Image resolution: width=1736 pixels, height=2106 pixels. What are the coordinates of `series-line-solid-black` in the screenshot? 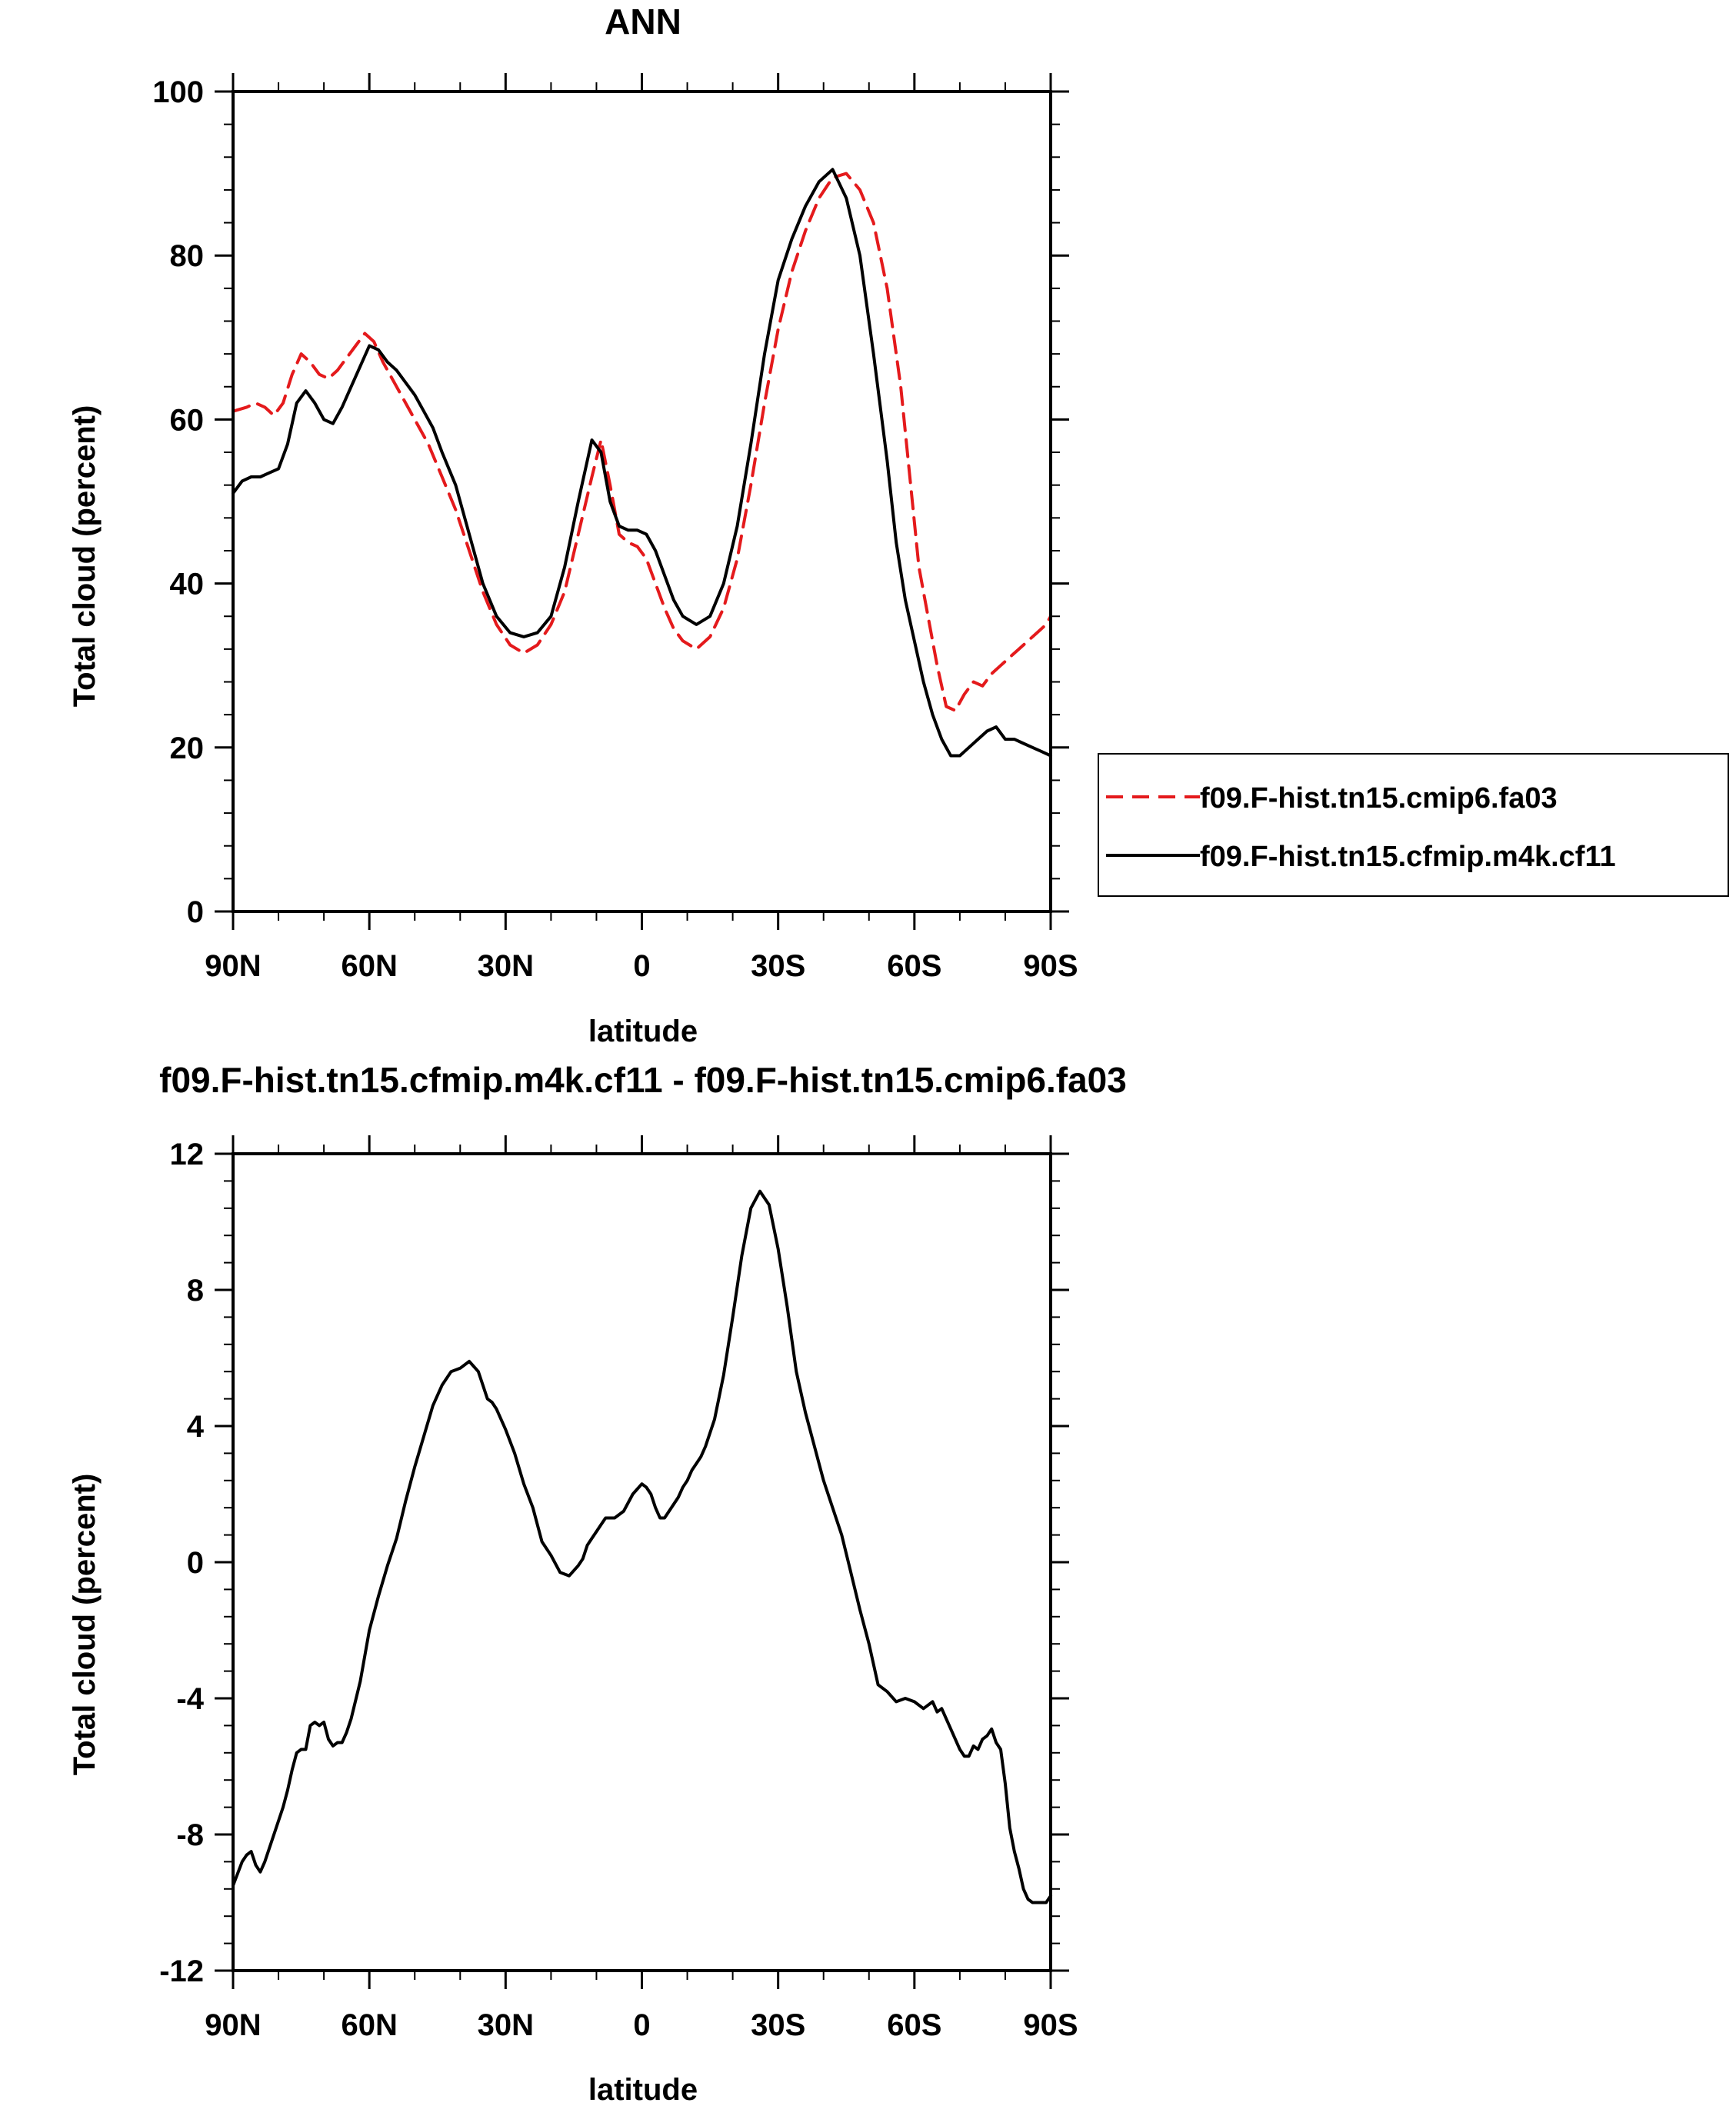 It's located at (642, 463).